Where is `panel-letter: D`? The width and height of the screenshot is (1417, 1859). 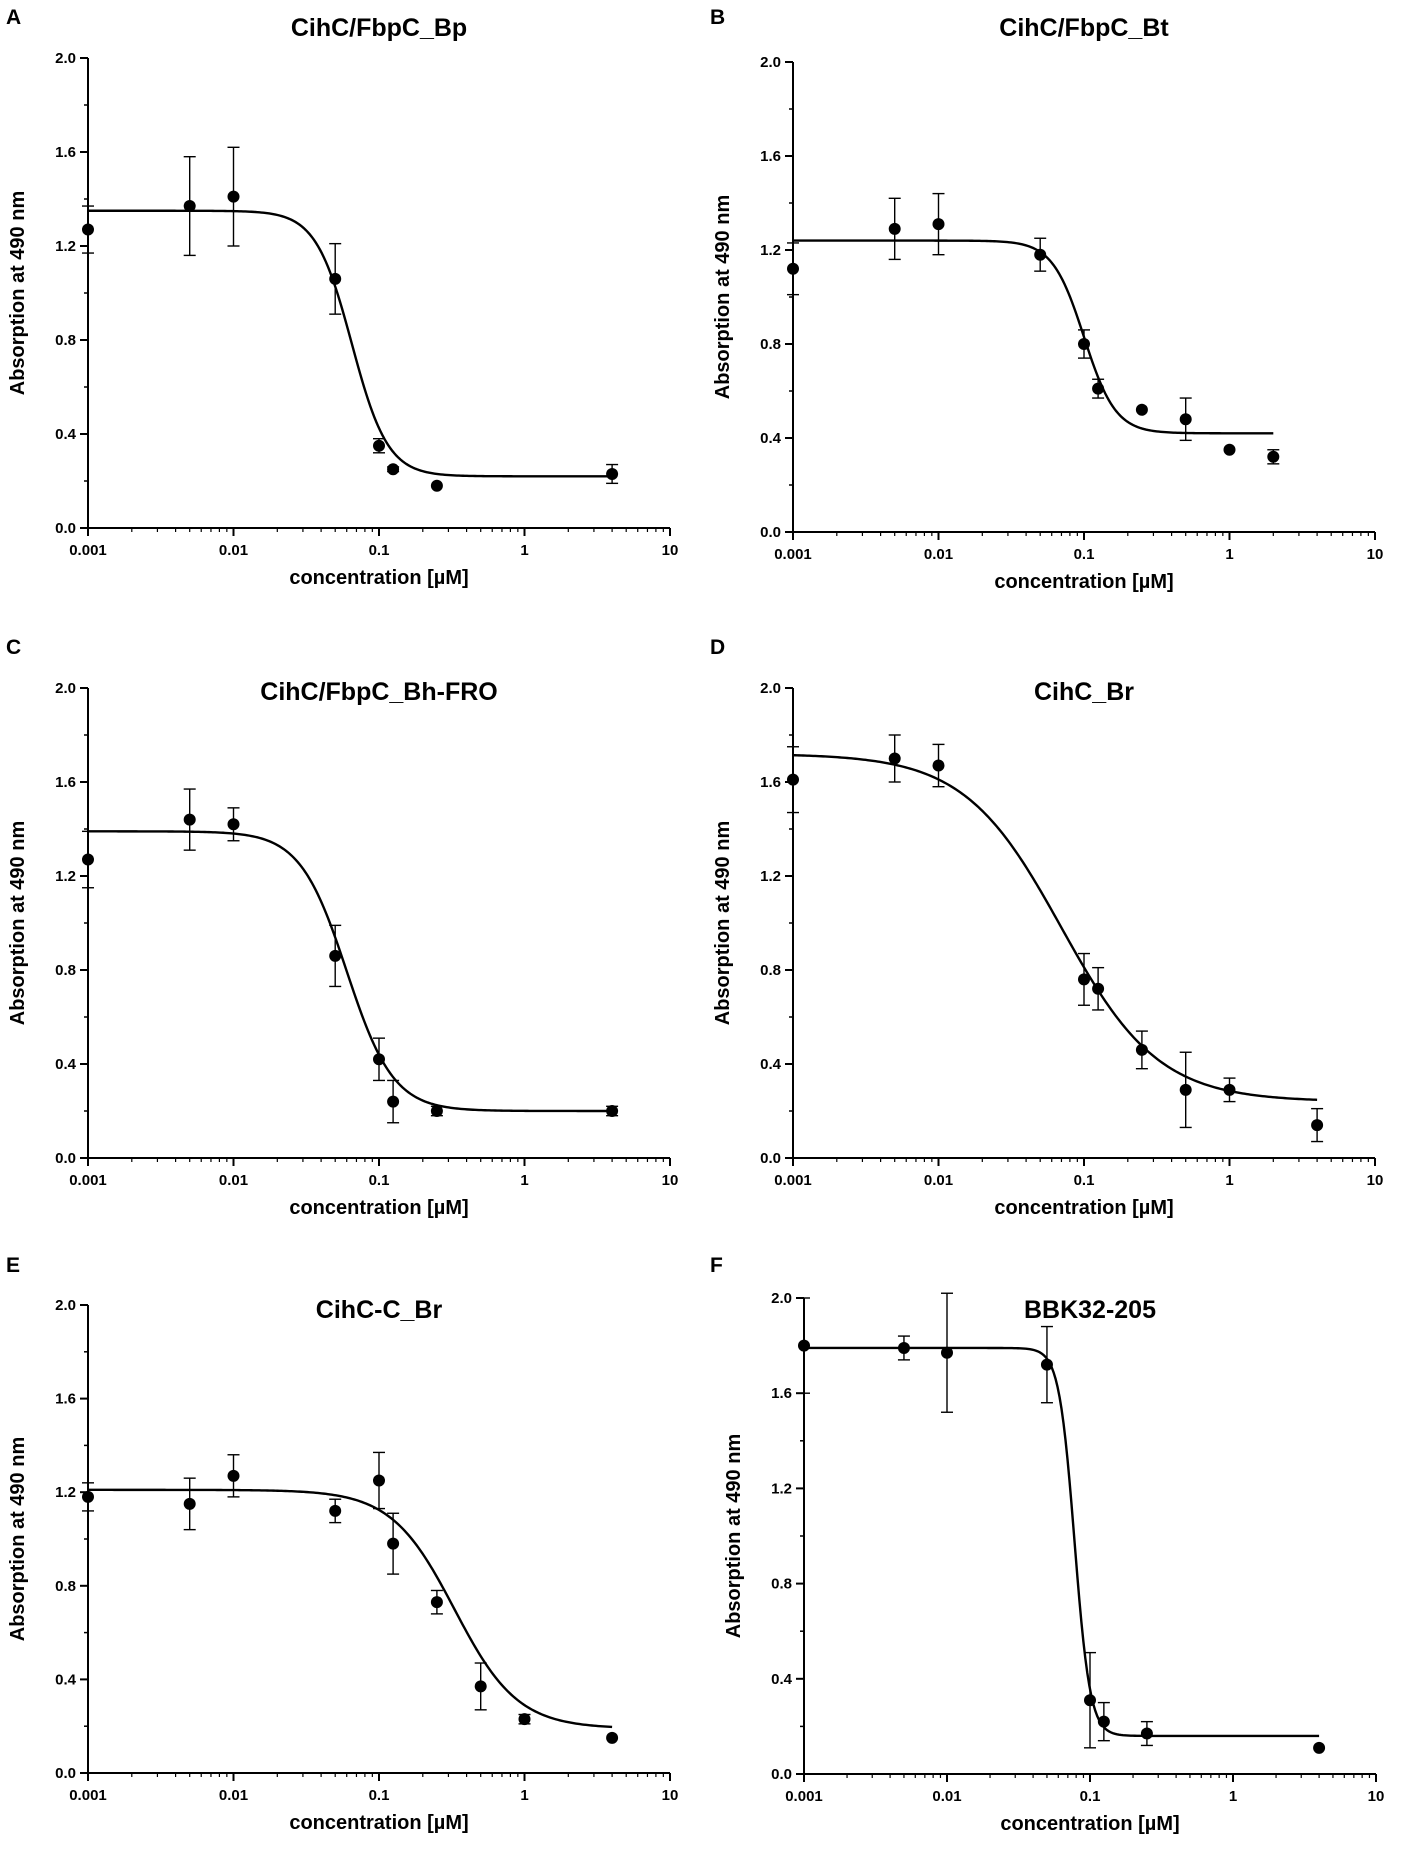 panel-letter: D is located at coordinates (717, 647).